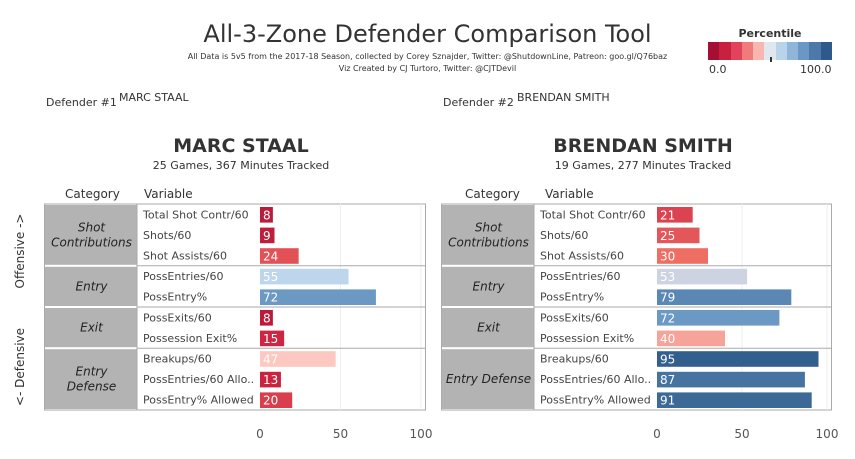 This screenshot has width=855, height=459. I want to click on variable-label: Shots/60, so click(167, 235).